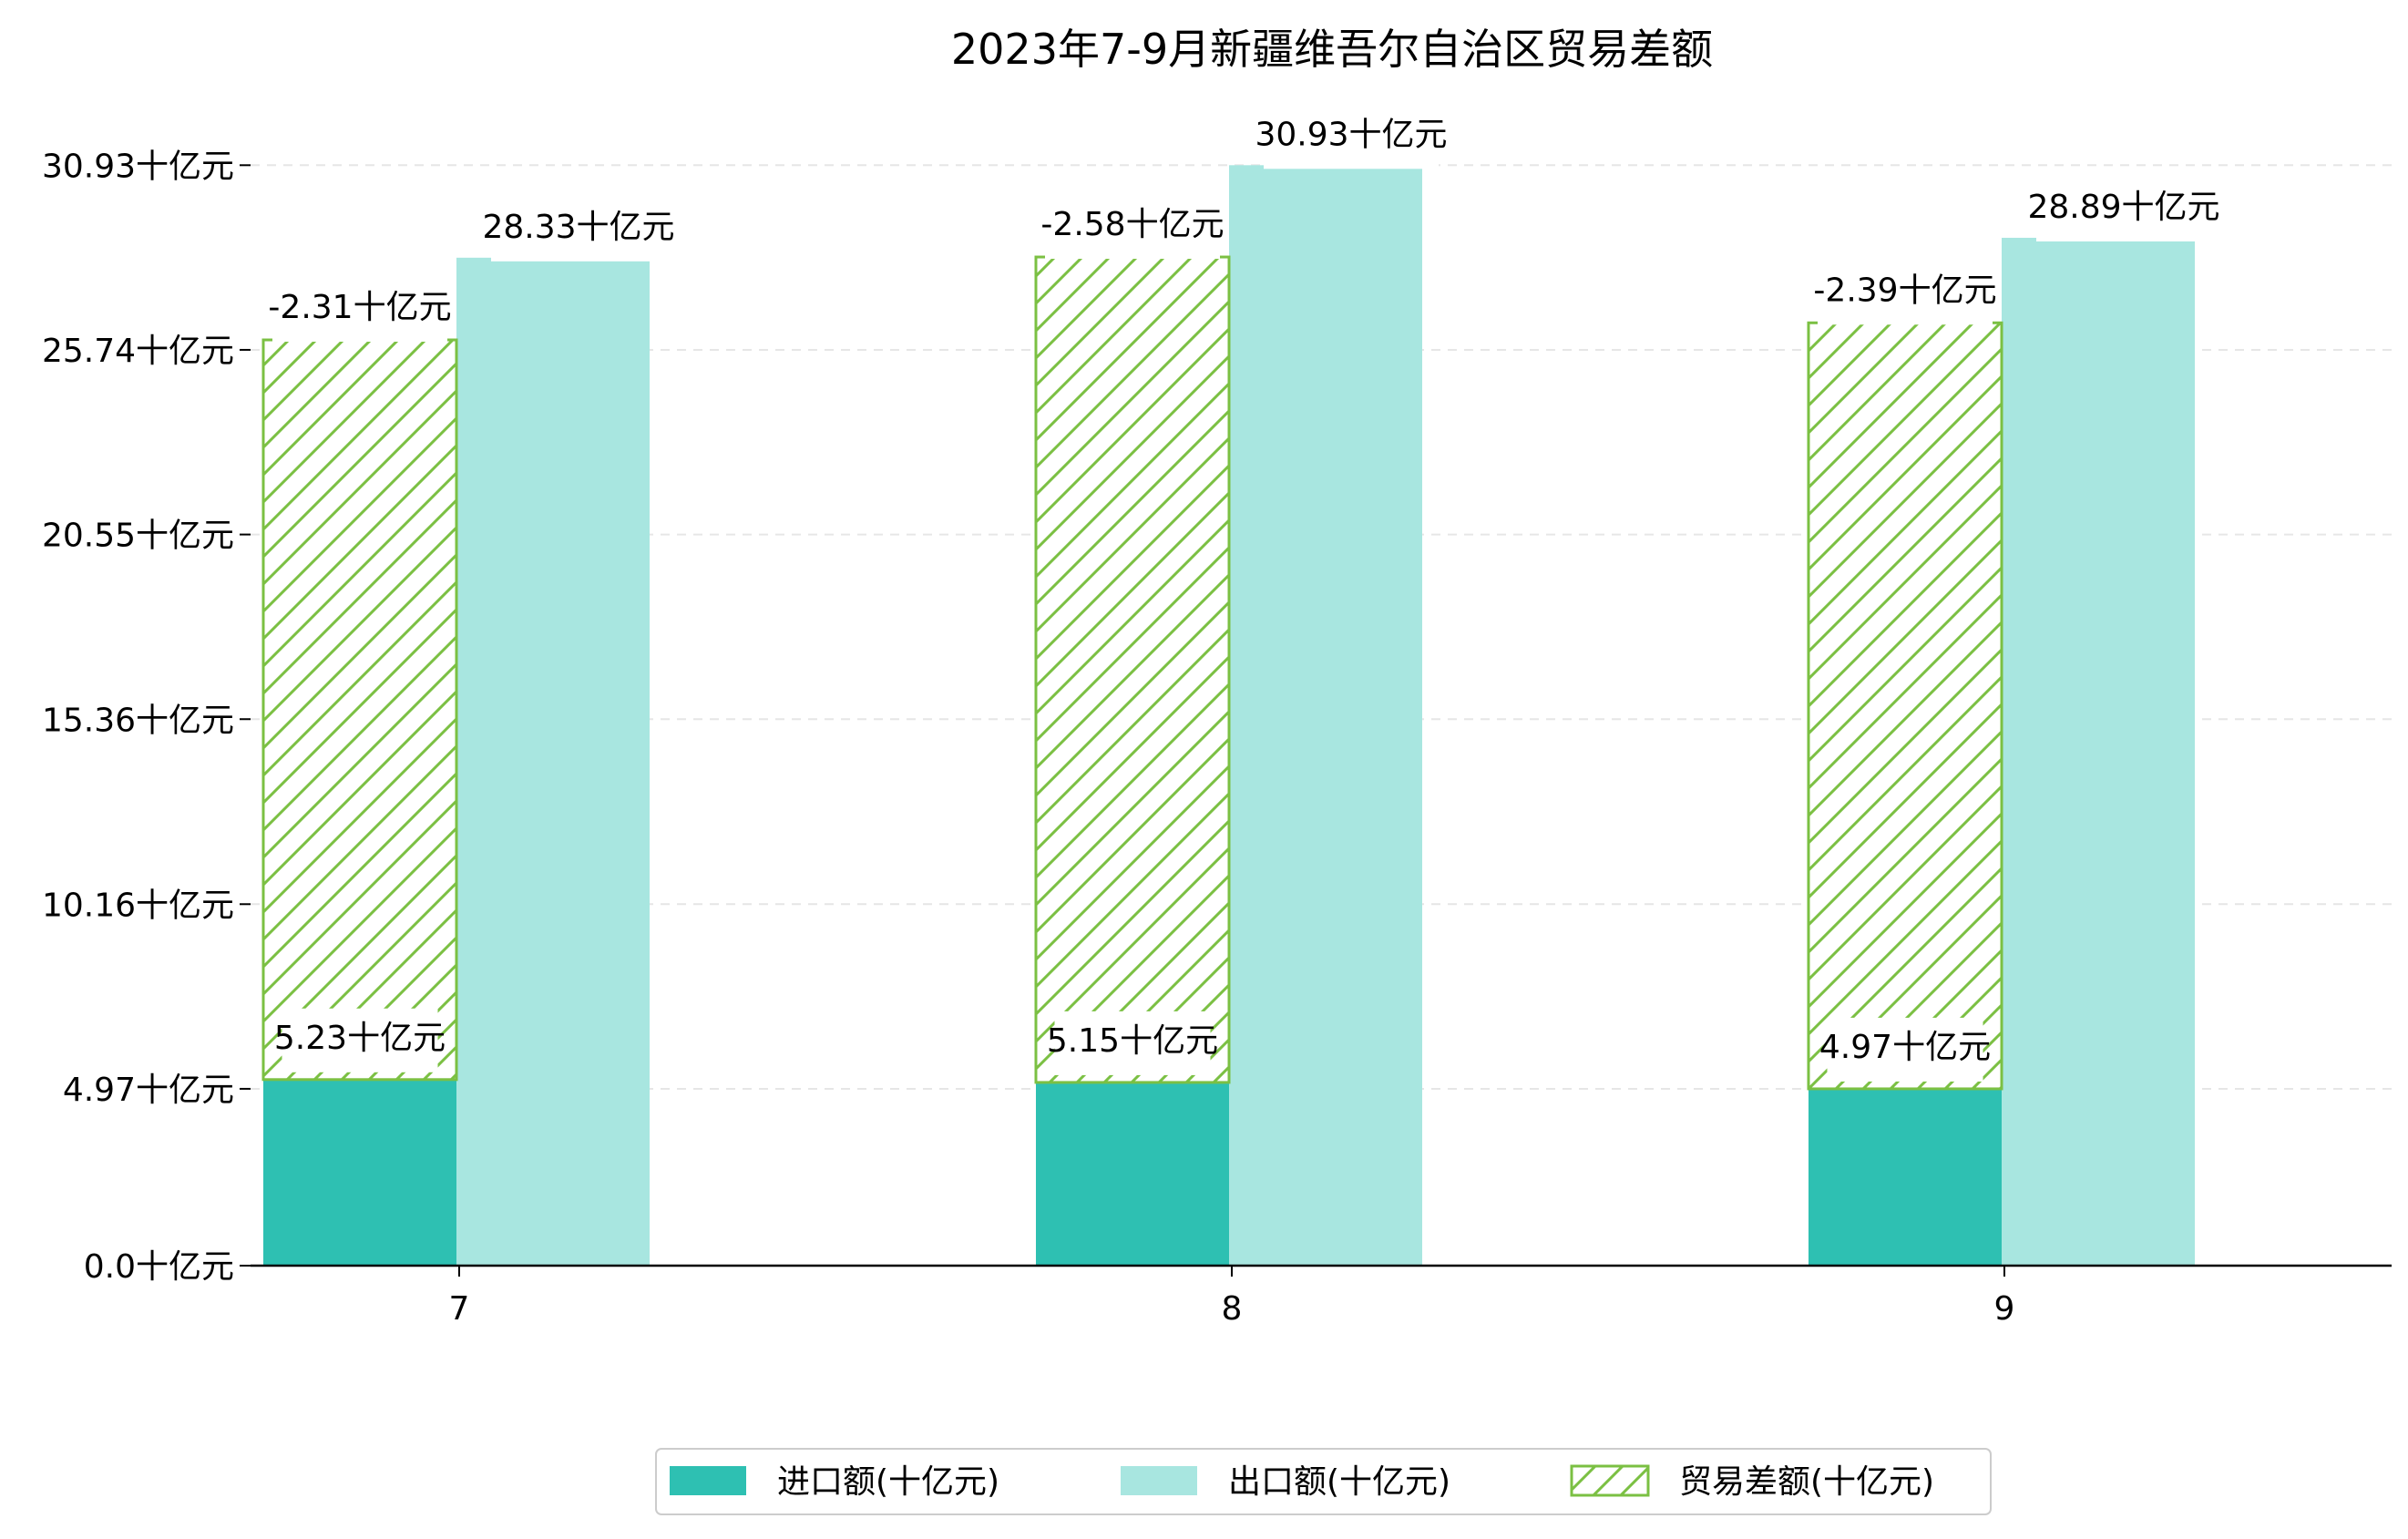  What do you see at coordinates (138, 352) in the screenshot?
I see `y-tick-label: 25.74十亿元` at bounding box center [138, 352].